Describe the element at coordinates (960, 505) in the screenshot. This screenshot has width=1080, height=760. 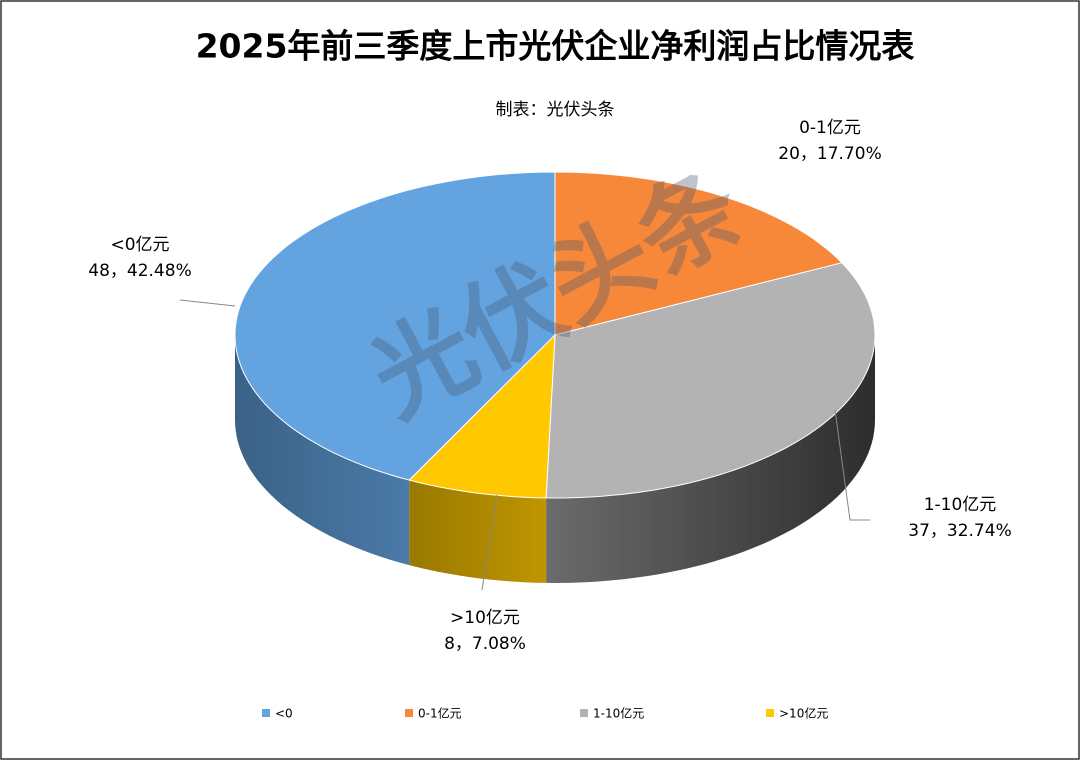
I see `data-label-name: 1-10亿元` at that location.